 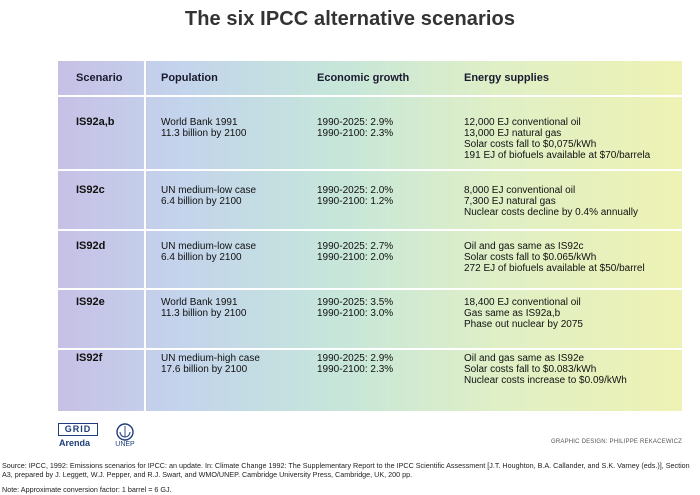 What do you see at coordinates (125, 432) in the screenshot?
I see `unep-logo-icon` at bounding box center [125, 432].